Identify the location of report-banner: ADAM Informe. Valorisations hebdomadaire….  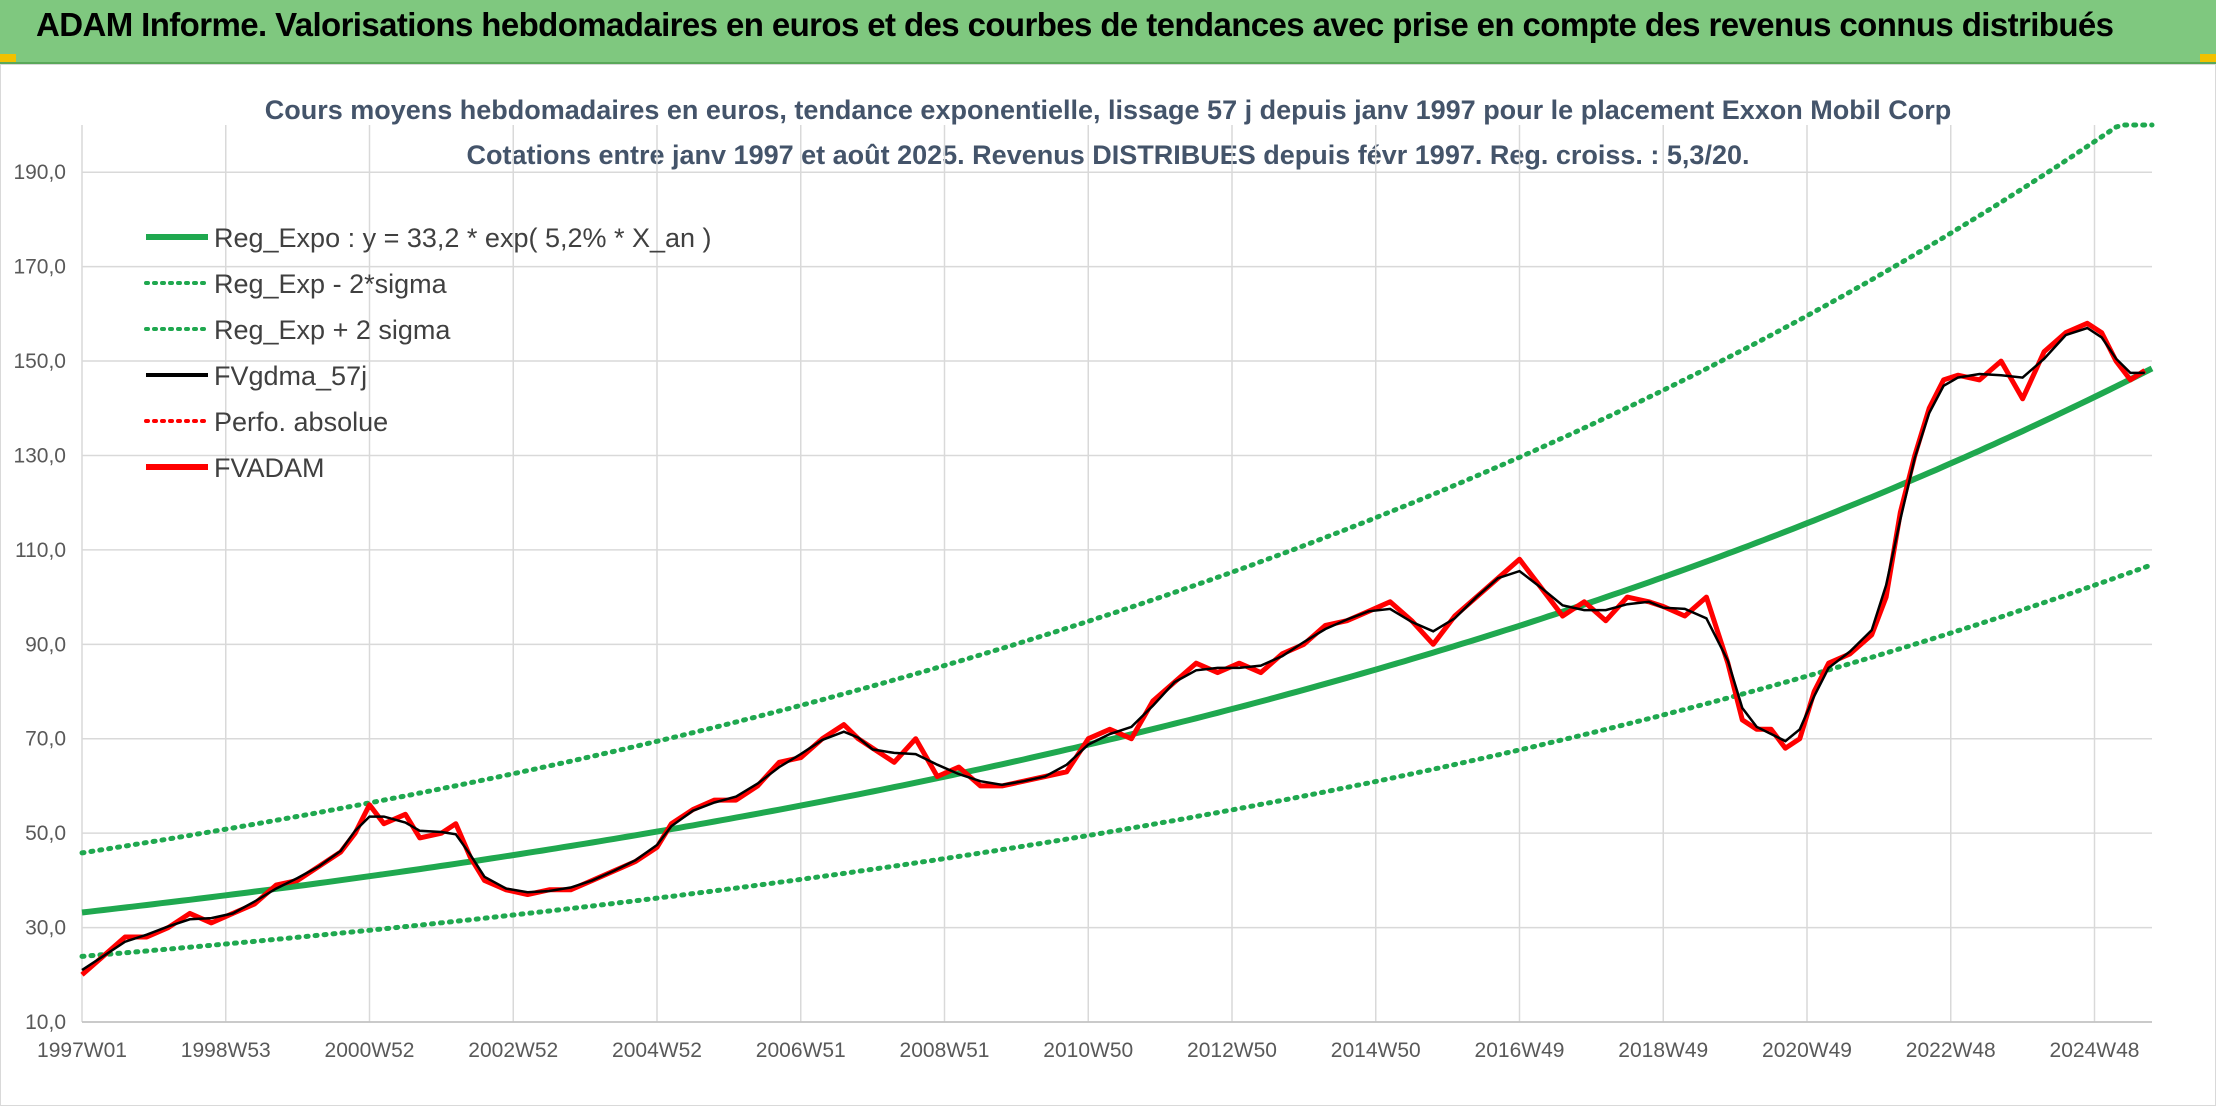
(1108, 32).